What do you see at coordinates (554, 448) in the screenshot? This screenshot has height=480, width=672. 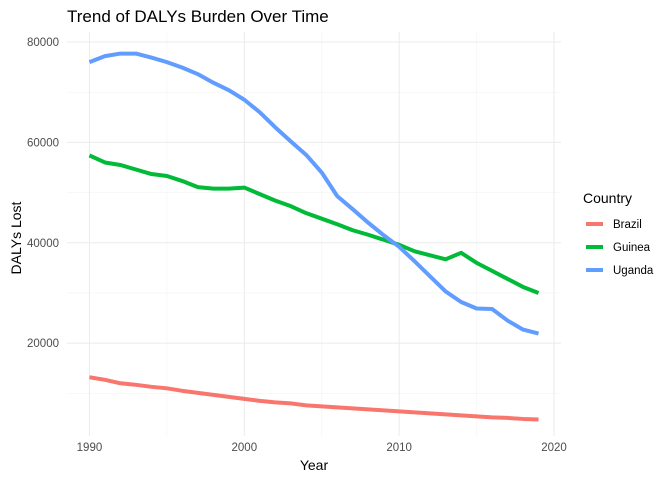 I see `x-tick-label: 2020` at bounding box center [554, 448].